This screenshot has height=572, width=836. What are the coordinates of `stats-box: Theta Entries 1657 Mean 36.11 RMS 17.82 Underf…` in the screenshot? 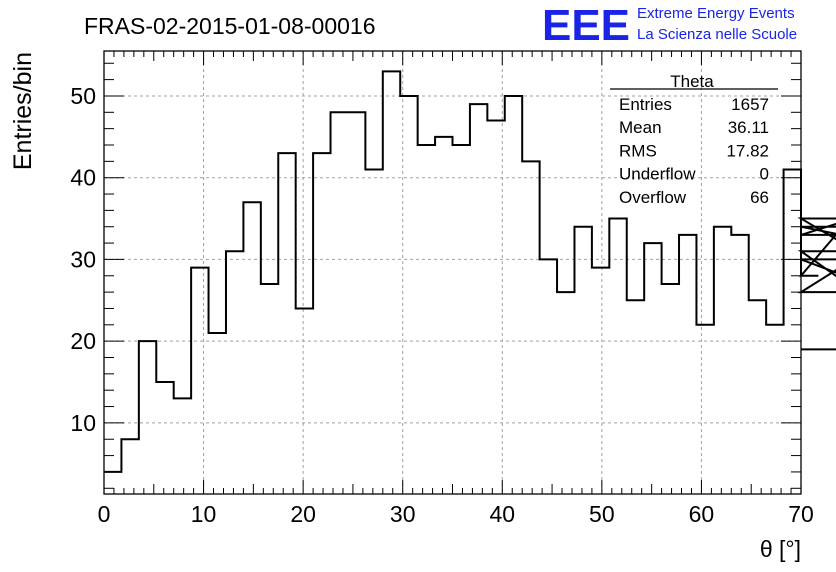 It's located at (694, 139).